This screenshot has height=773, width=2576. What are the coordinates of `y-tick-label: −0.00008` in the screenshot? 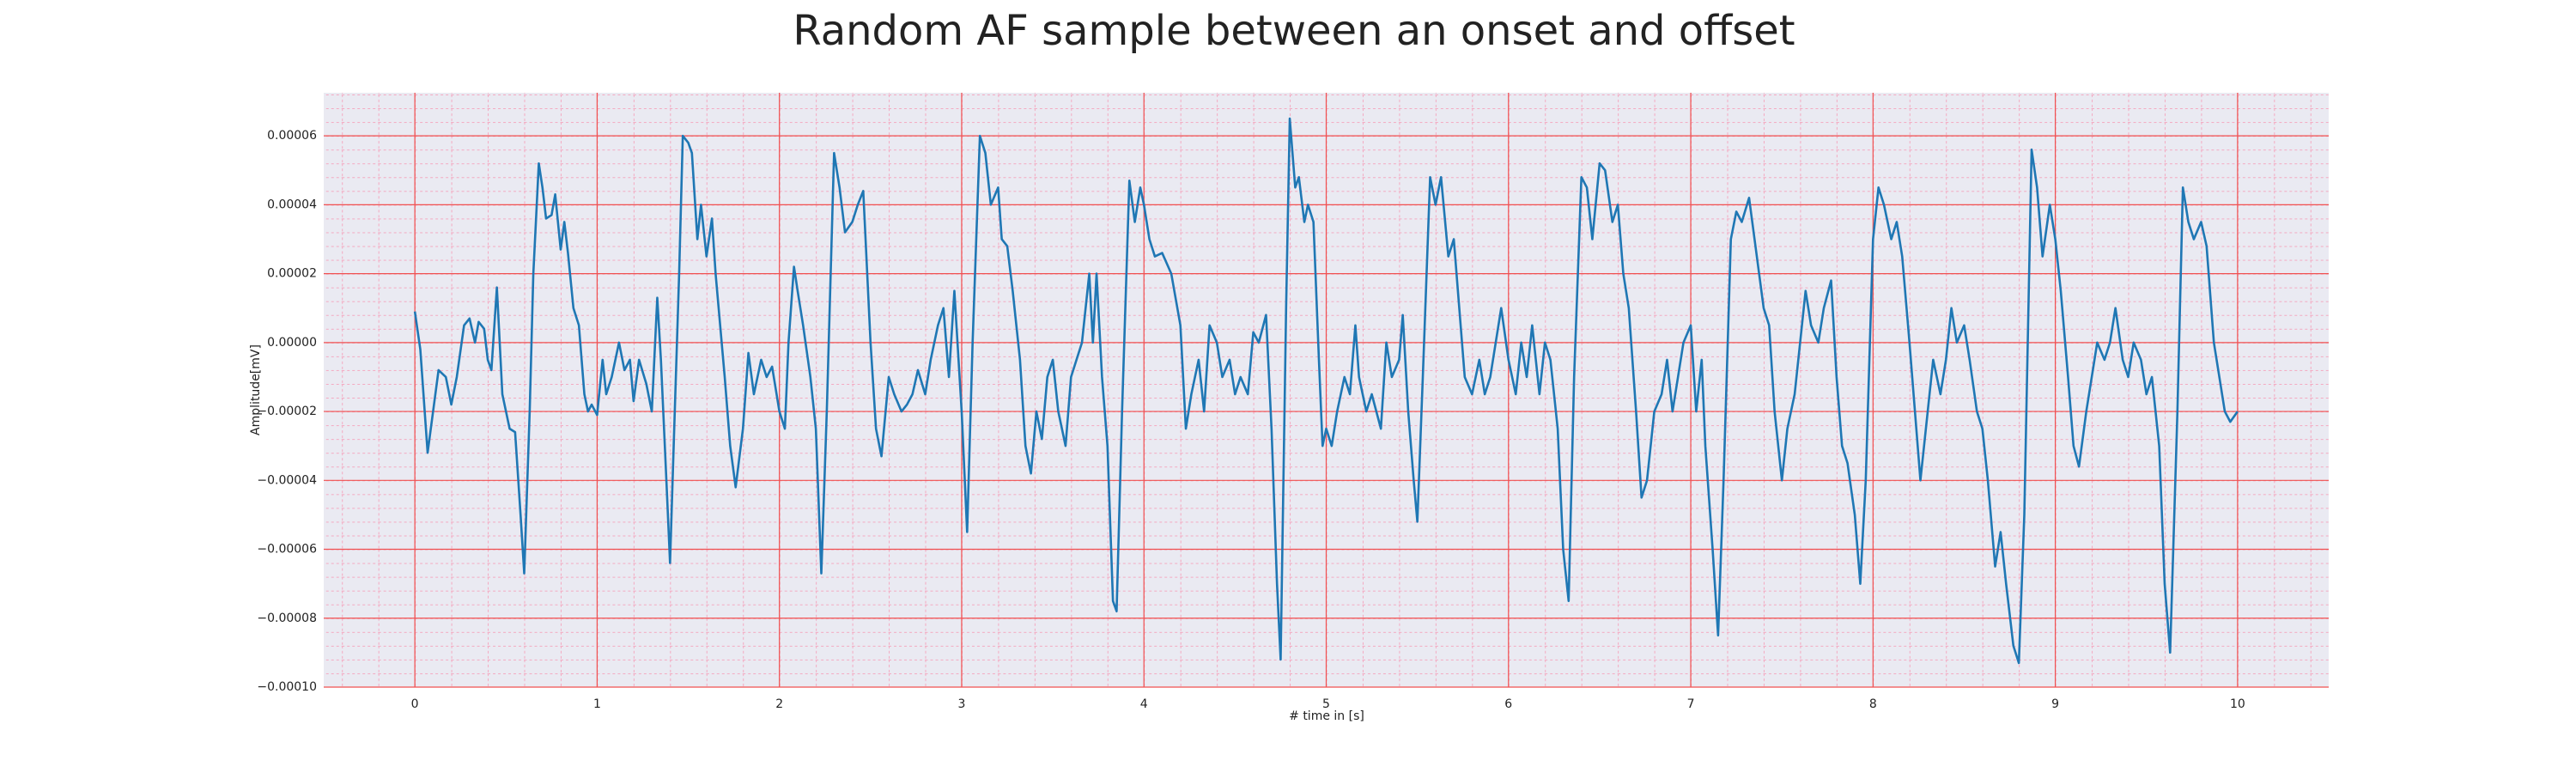 It's located at (287, 618).